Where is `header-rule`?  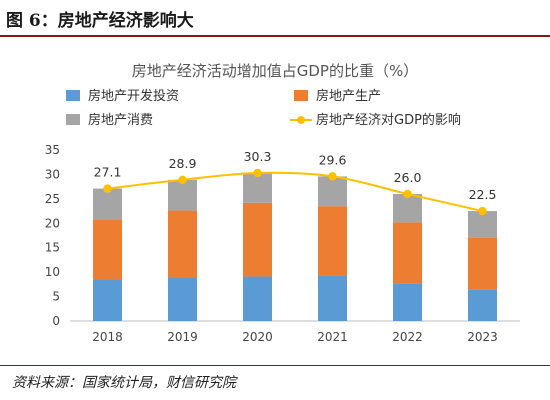
header-rule is located at coordinates (275, 36).